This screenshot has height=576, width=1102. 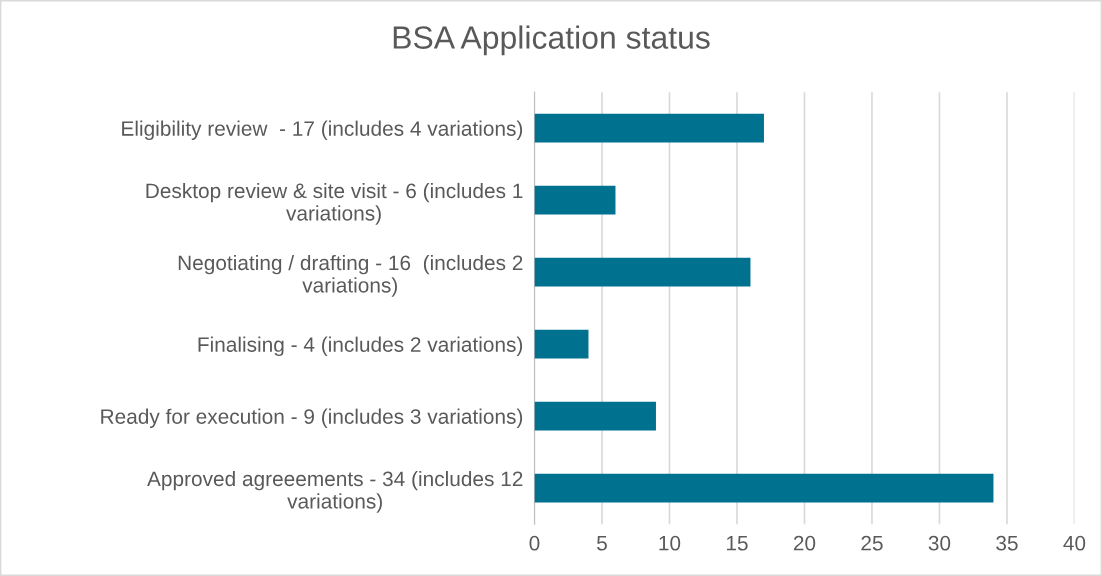 What do you see at coordinates (334, 203) in the screenshot?
I see `y-tick-label: Desktop review & site visit - 6 (includes 1 variations)` at bounding box center [334, 203].